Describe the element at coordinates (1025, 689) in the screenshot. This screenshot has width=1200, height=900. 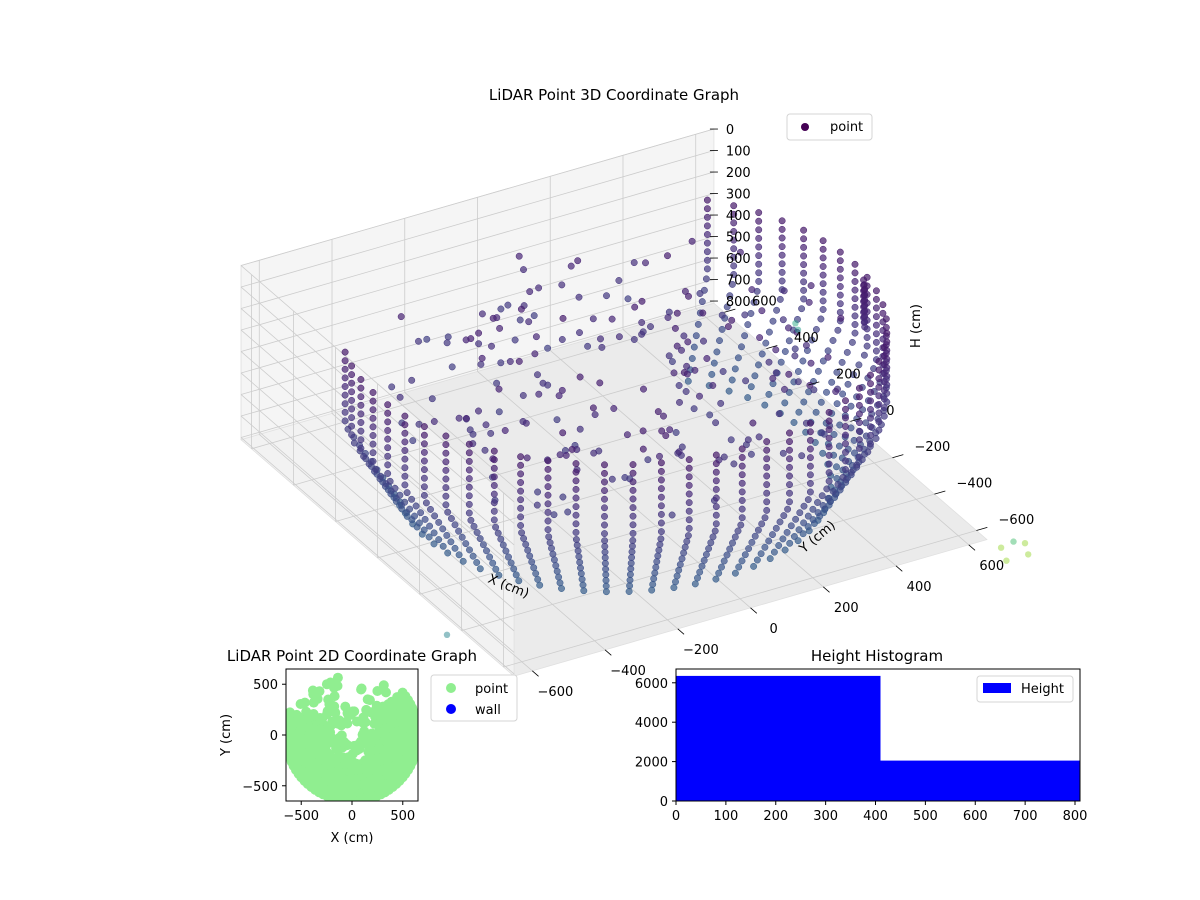
I see `chart-histogram-legend: Height` at that location.